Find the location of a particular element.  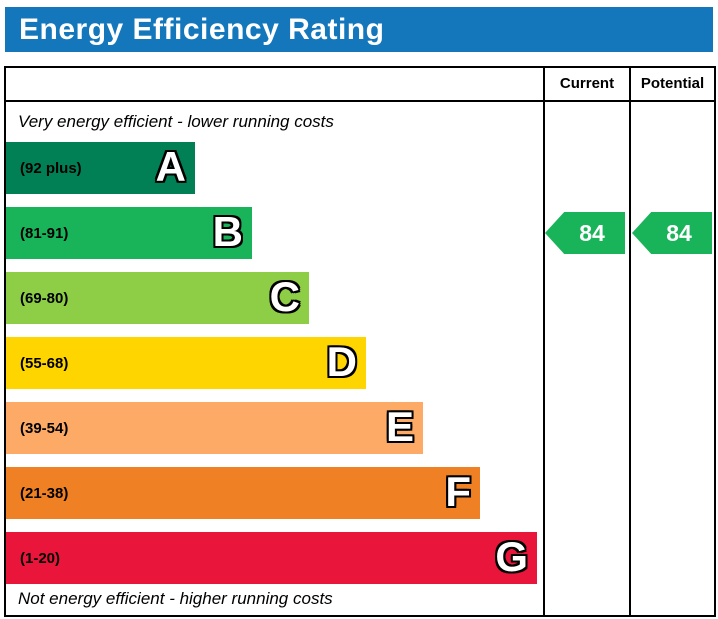

current-column-header: Current is located at coordinates (587, 83).